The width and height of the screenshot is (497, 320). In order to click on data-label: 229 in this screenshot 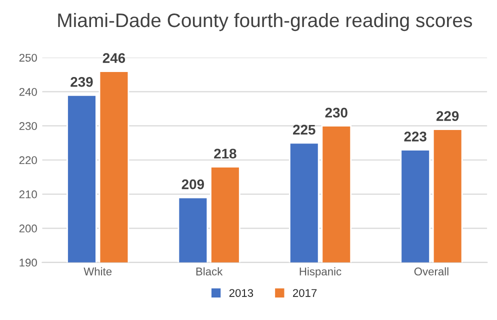, I will do `click(447, 116)`.